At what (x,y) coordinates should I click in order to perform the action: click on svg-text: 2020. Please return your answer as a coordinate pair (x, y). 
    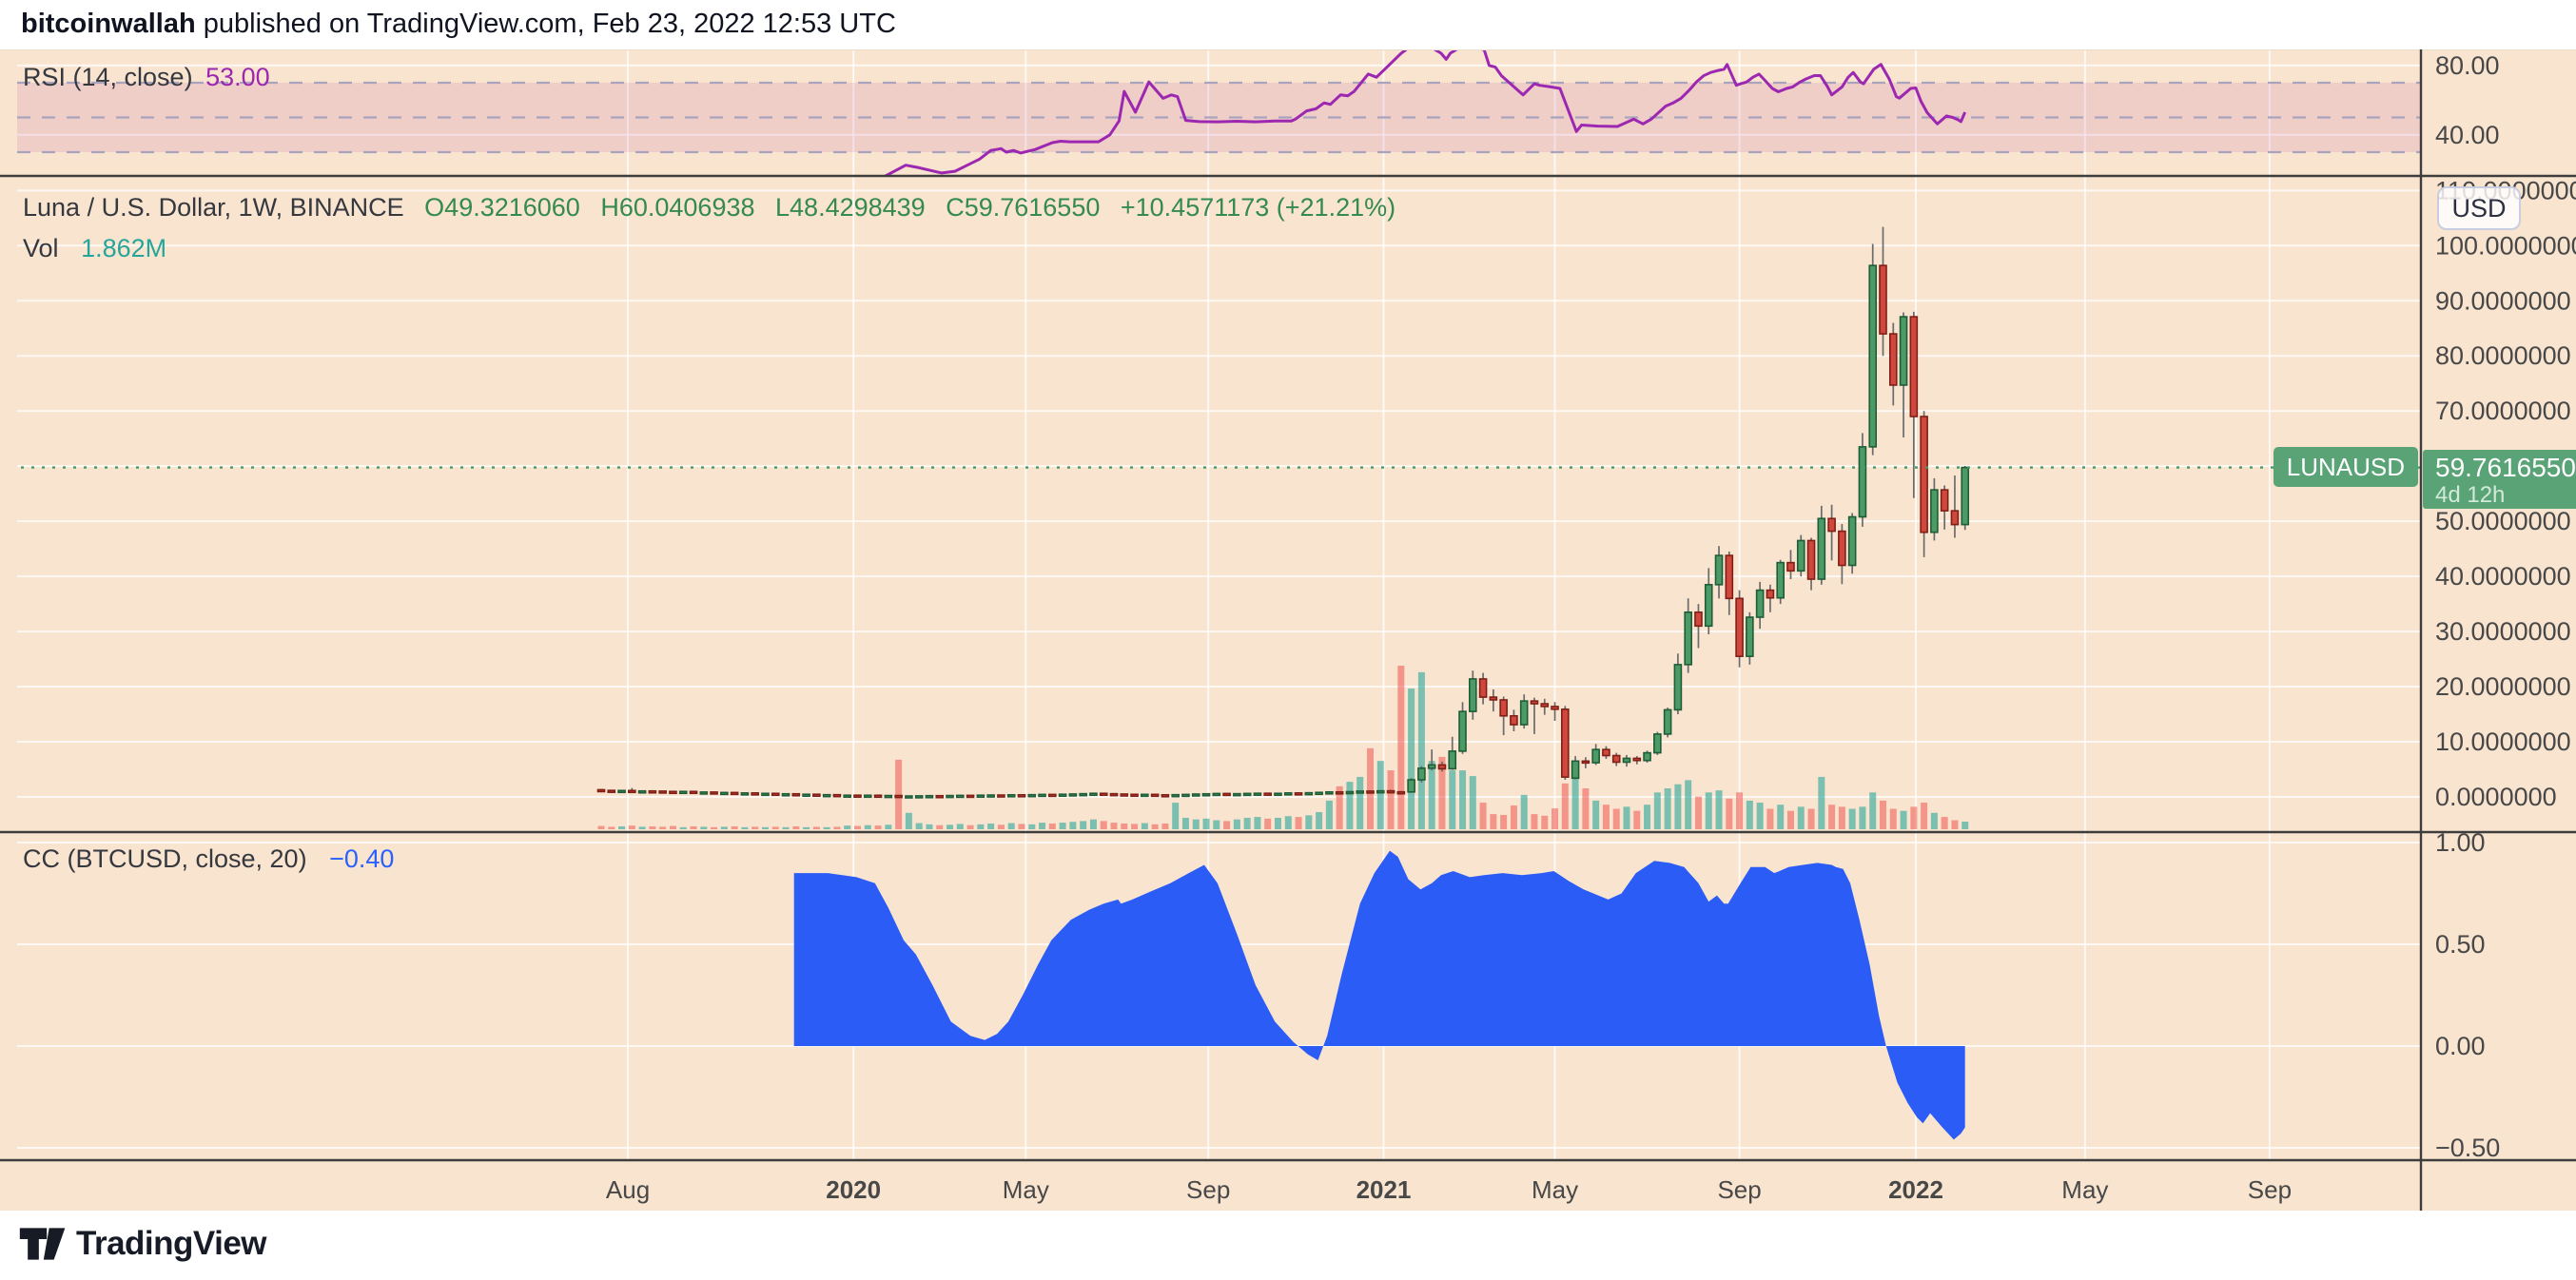
    Looking at the image, I should click on (853, 1189).